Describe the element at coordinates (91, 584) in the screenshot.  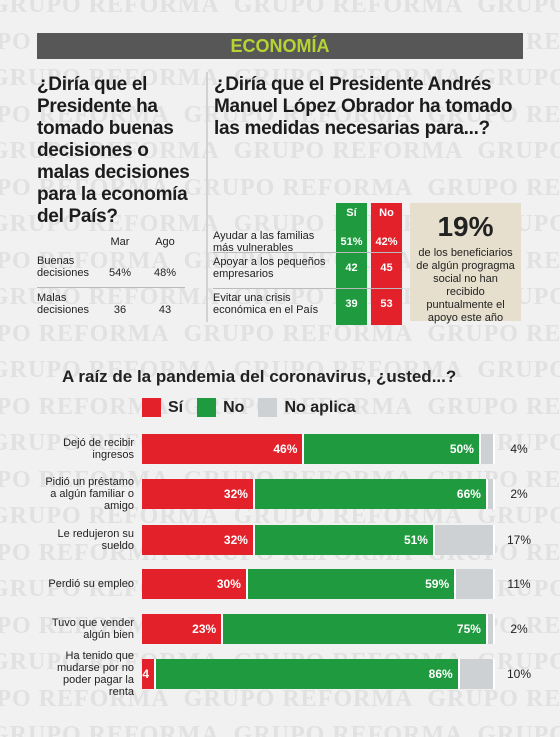
I see `category-label: Perdió su empleo` at that location.